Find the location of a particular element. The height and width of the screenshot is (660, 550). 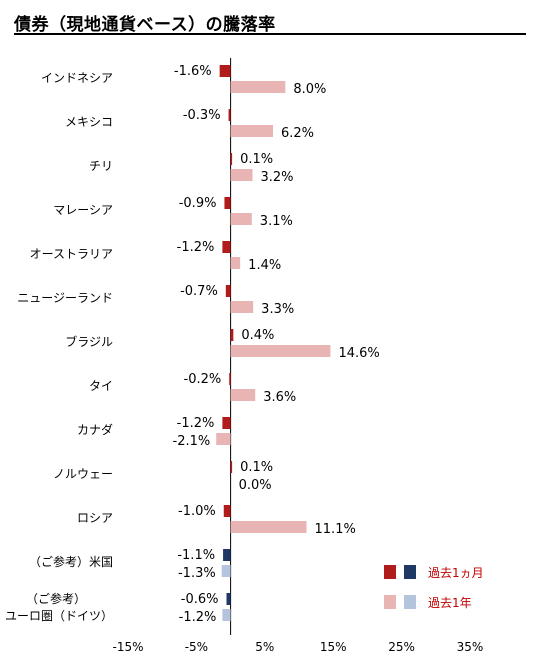

value-label-1month: -1.6% is located at coordinates (193, 71).